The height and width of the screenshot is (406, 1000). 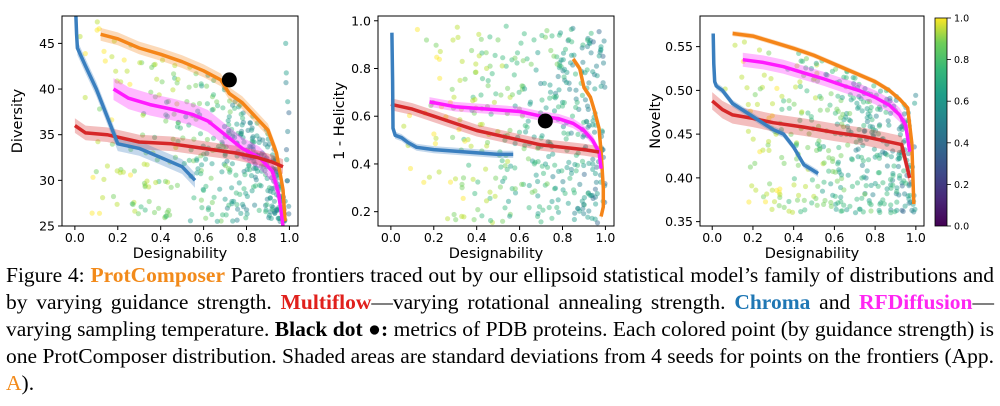 What do you see at coordinates (326, 302) in the screenshot?
I see `multiflow-label: Multiflow` at bounding box center [326, 302].